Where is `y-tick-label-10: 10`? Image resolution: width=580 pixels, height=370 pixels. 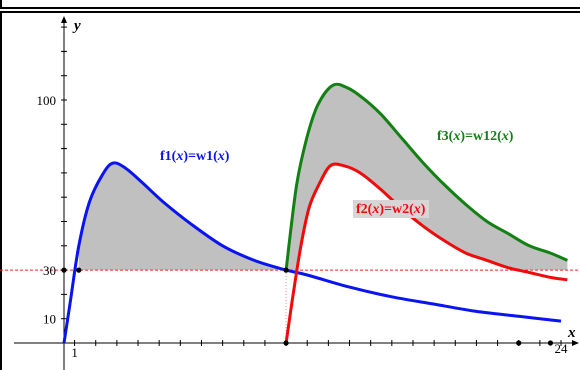
y-tick-label-10: 10 is located at coordinates (49, 319).